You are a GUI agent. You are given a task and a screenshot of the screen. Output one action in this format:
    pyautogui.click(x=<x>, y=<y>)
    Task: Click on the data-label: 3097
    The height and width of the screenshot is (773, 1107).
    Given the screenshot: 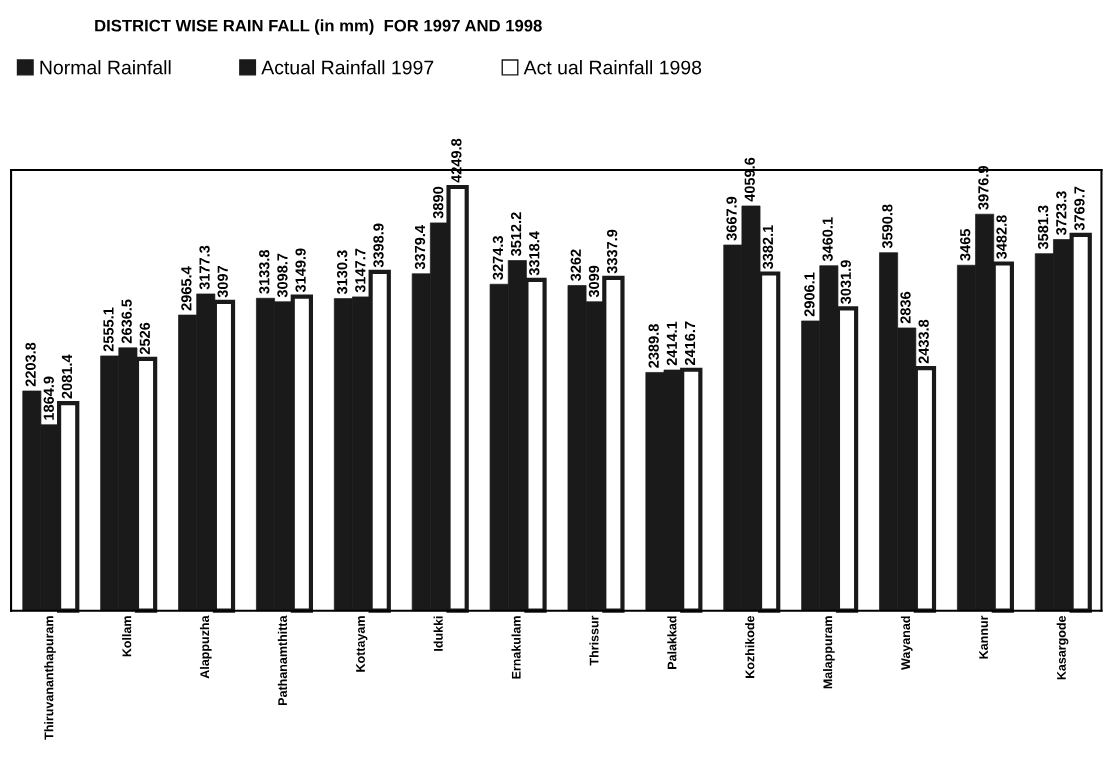 What is the action you would take?
    pyautogui.click(x=222, y=281)
    